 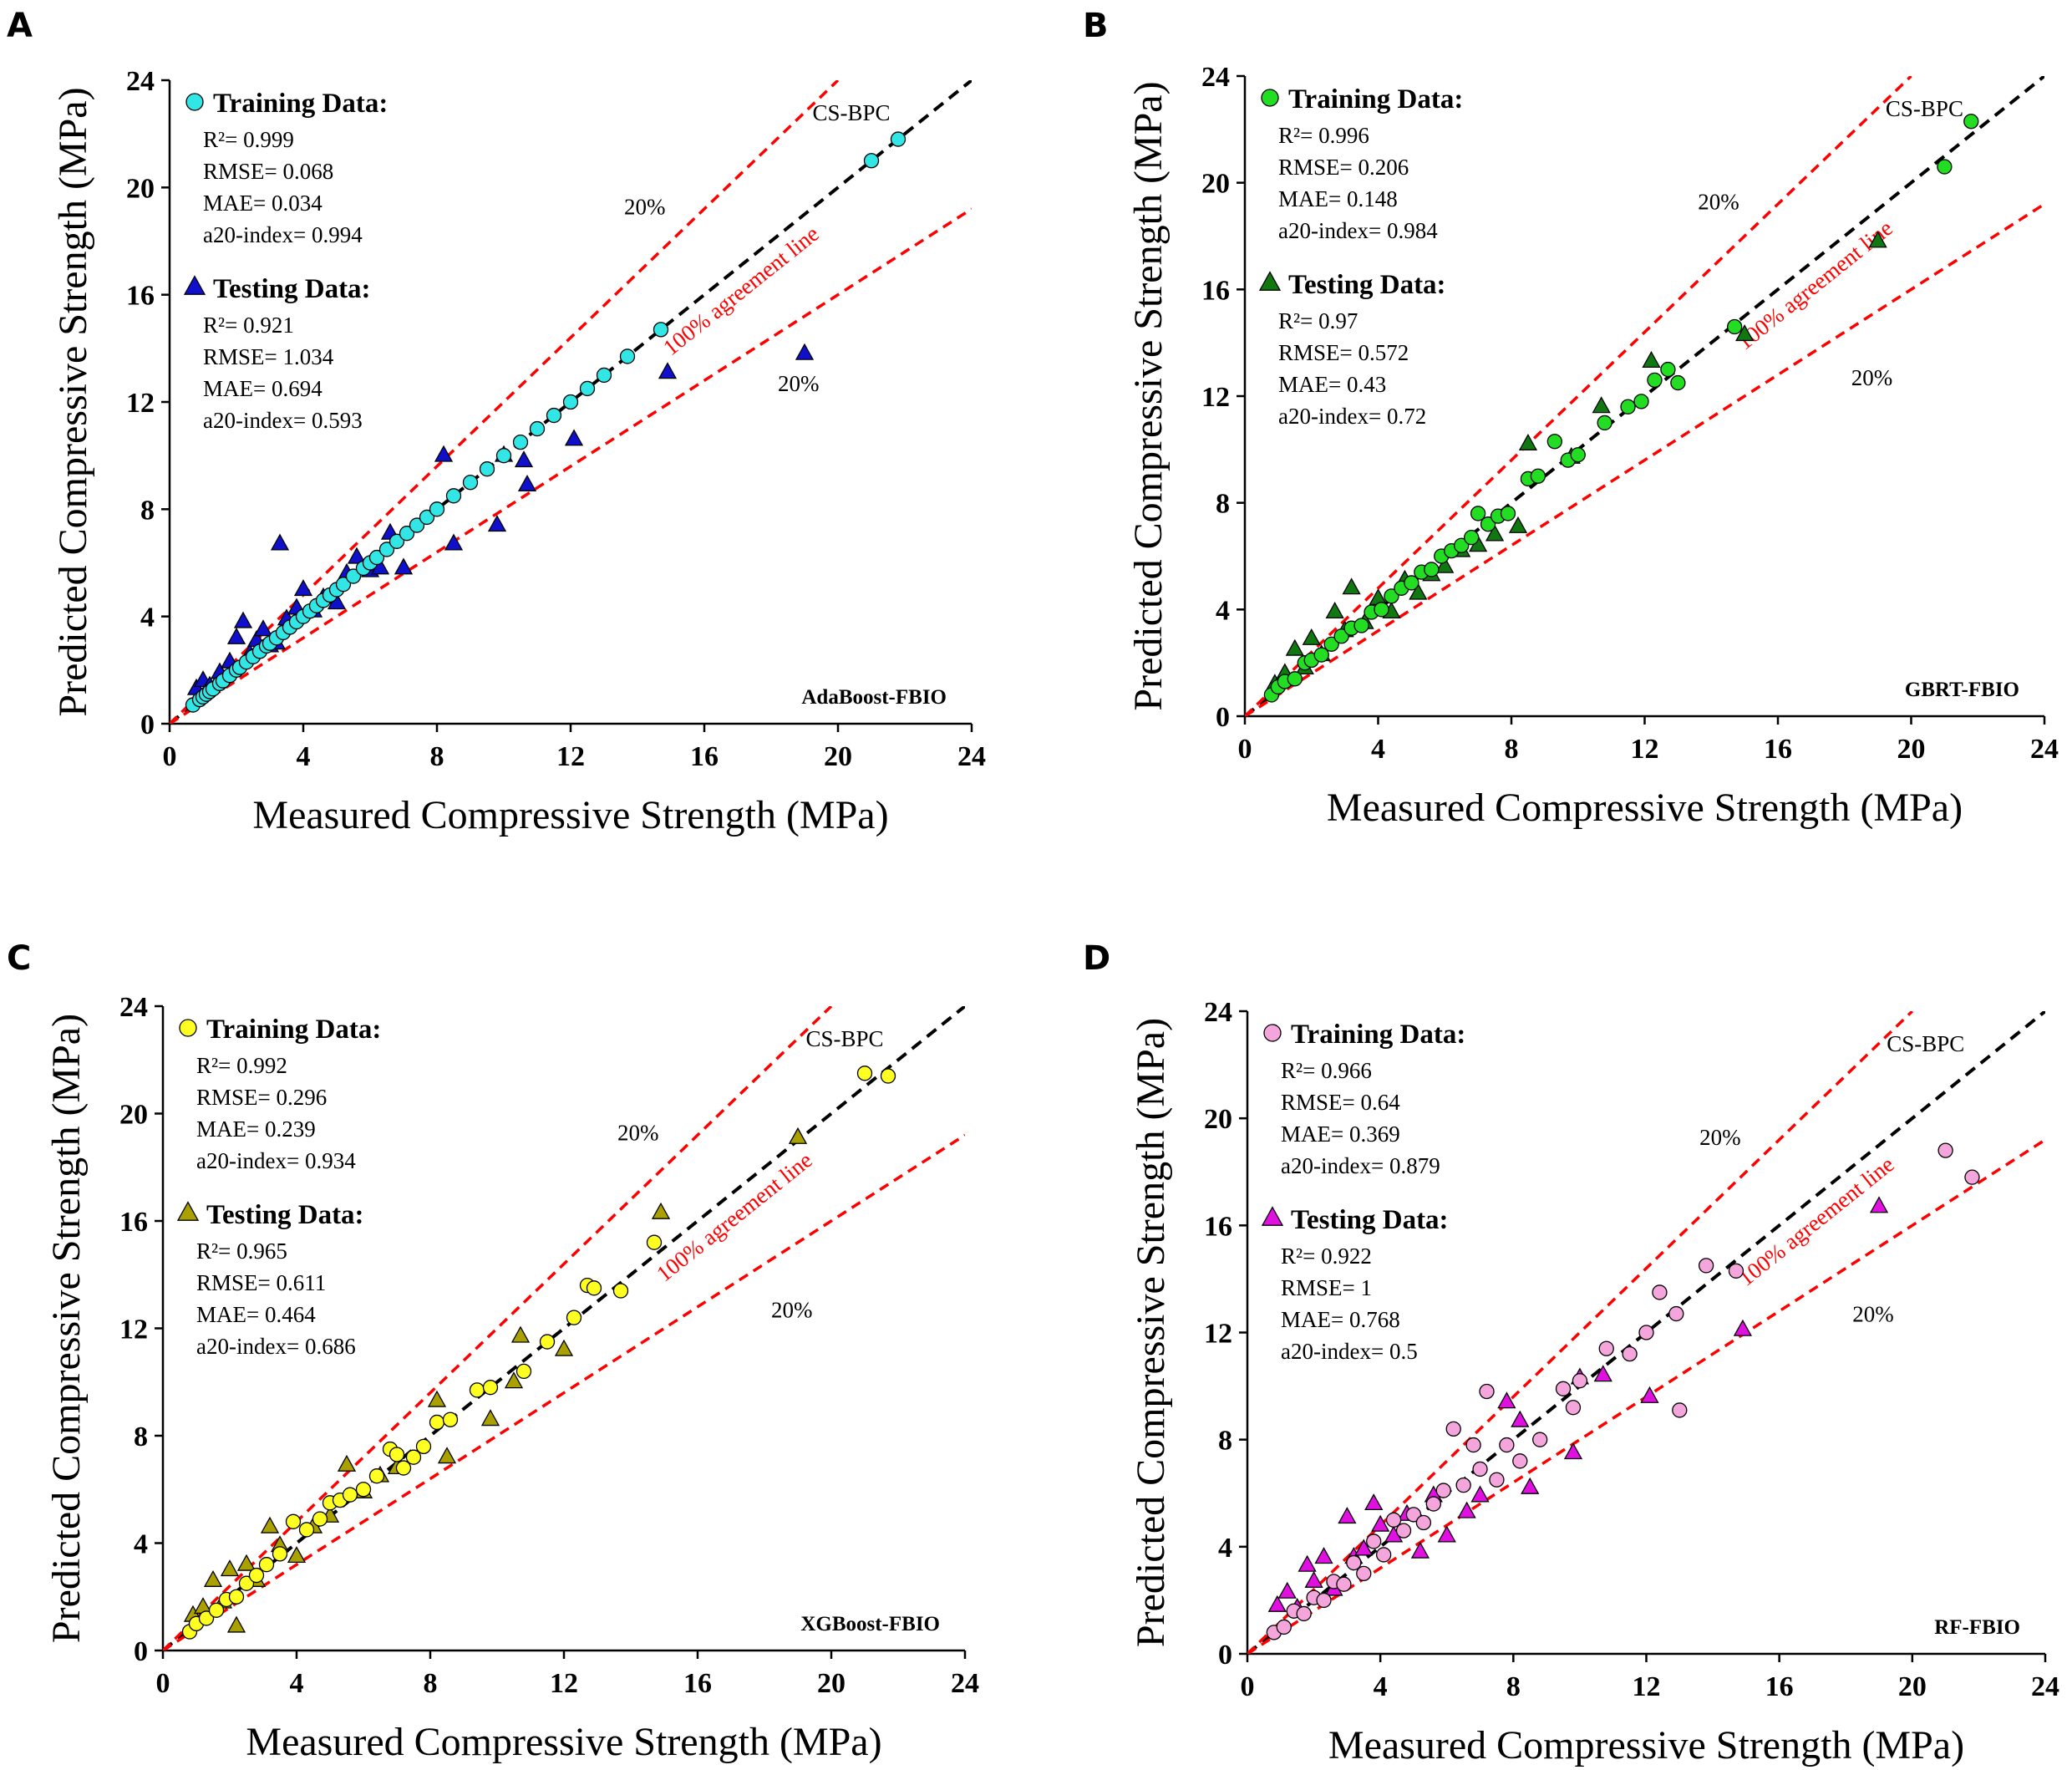 I want to click on testing-stat: RMSE= 0.572, so click(x=1343, y=352).